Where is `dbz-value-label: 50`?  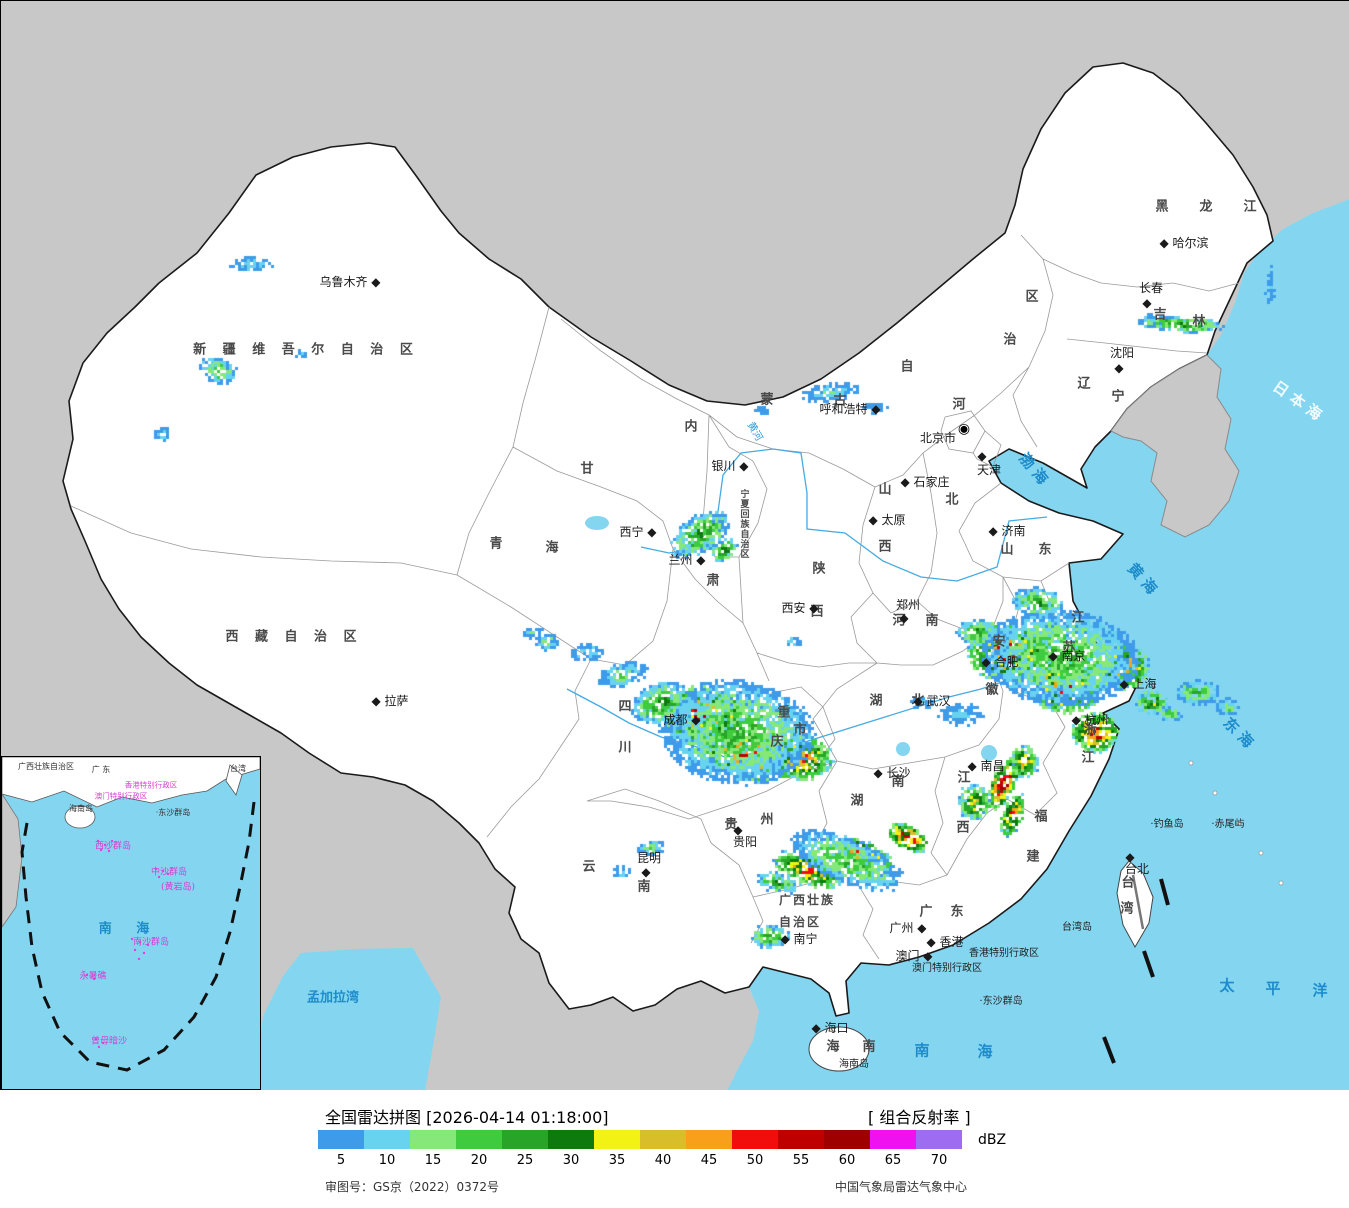 dbz-value-label: 50 is located at coordinates (755, 1160).